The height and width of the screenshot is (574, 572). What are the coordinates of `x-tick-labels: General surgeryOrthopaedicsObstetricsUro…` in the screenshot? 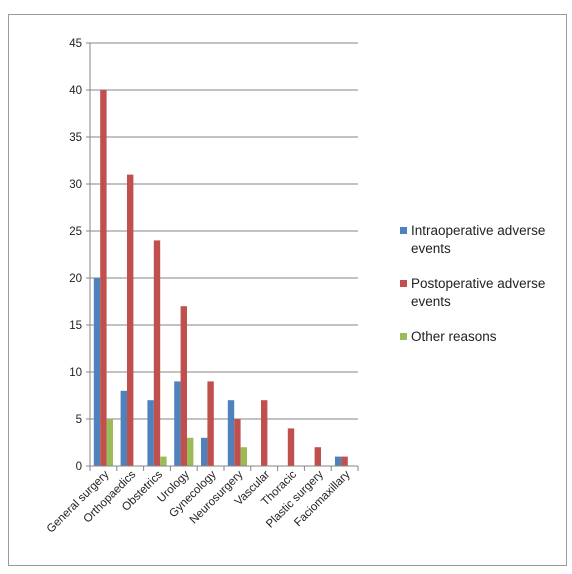 It's located at (199, 501).